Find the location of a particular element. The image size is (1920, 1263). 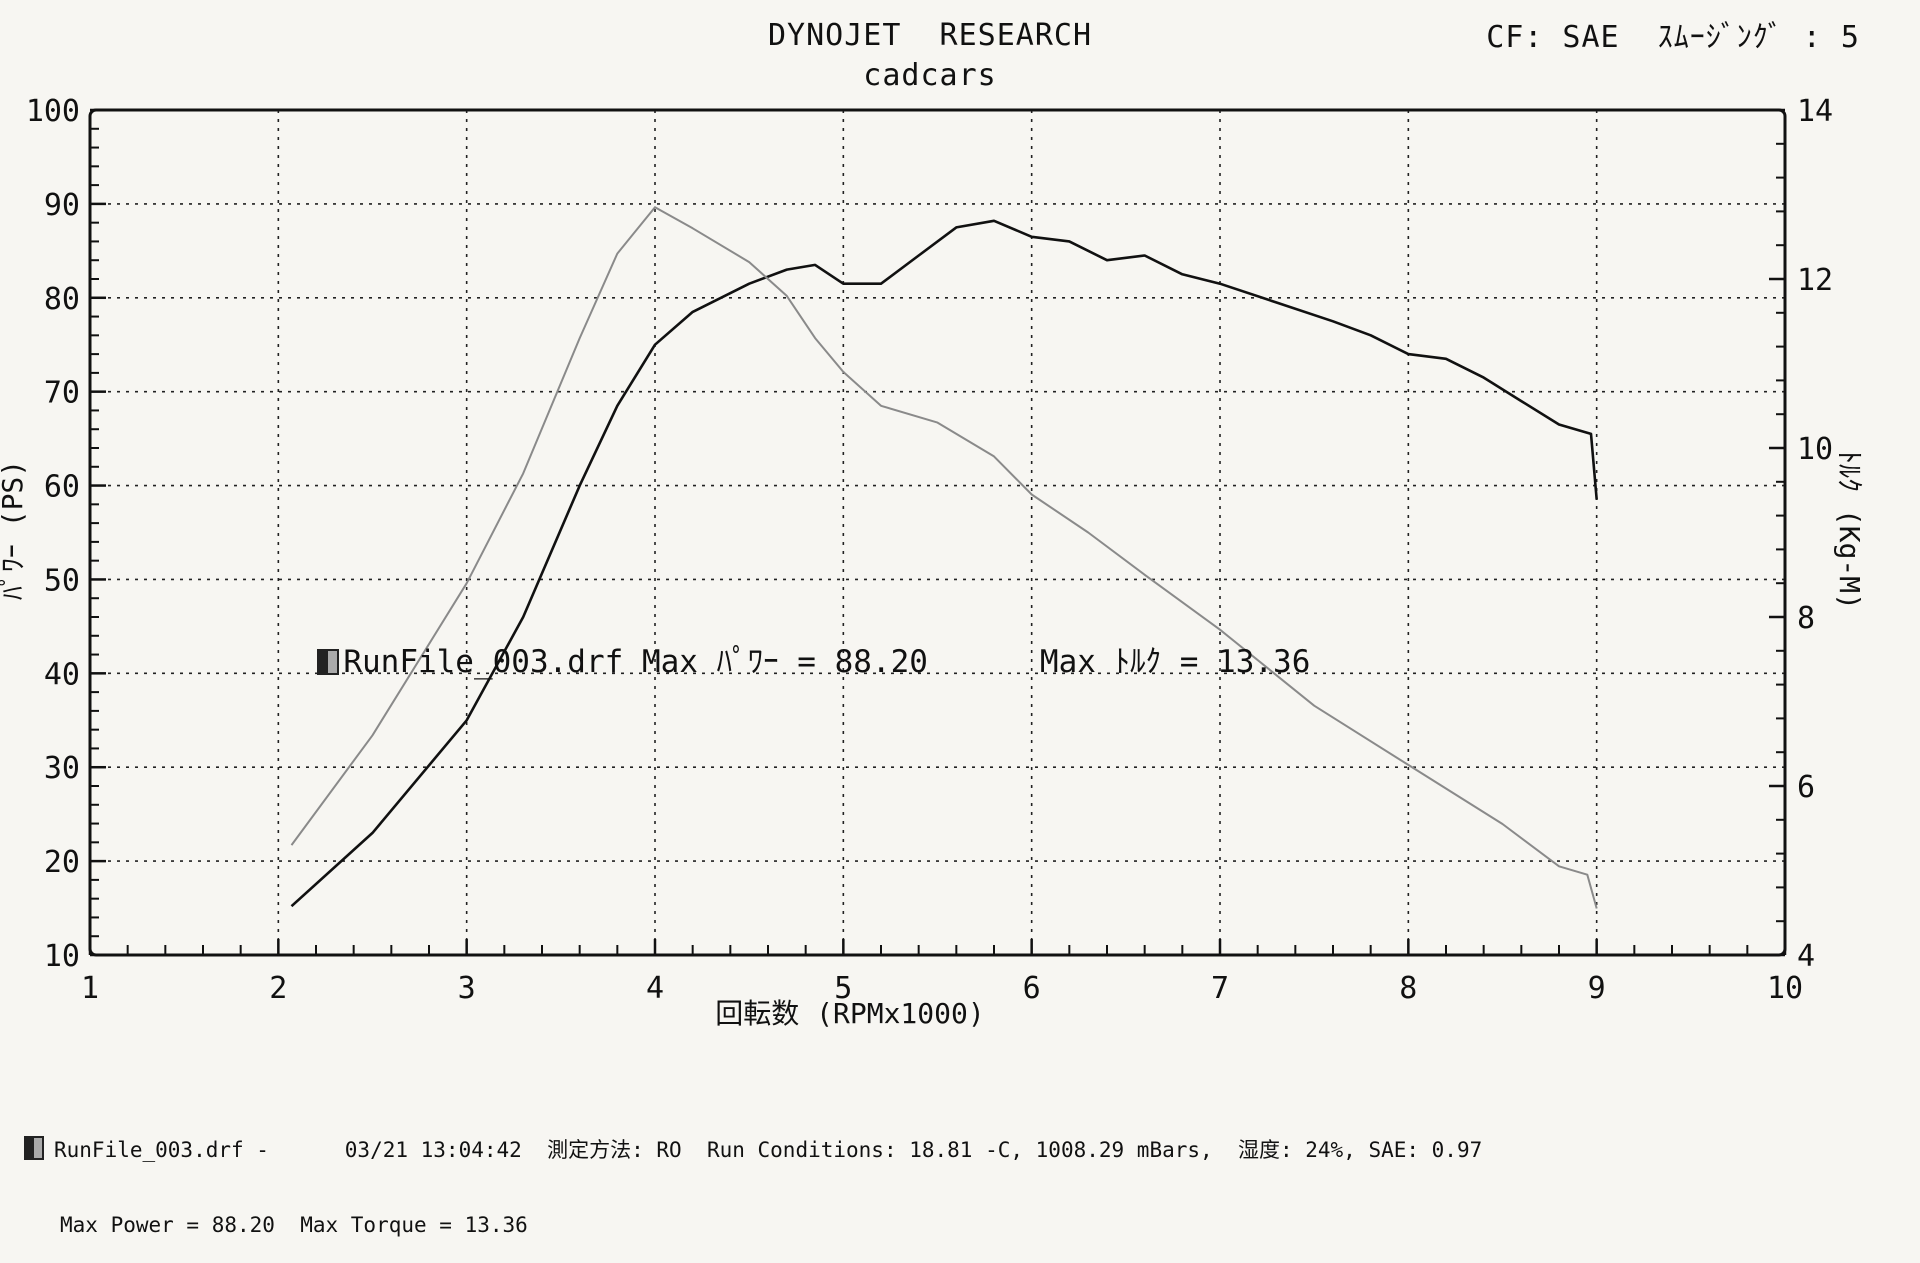

x-tick-label: 3 is located at coordinates (467, 988).